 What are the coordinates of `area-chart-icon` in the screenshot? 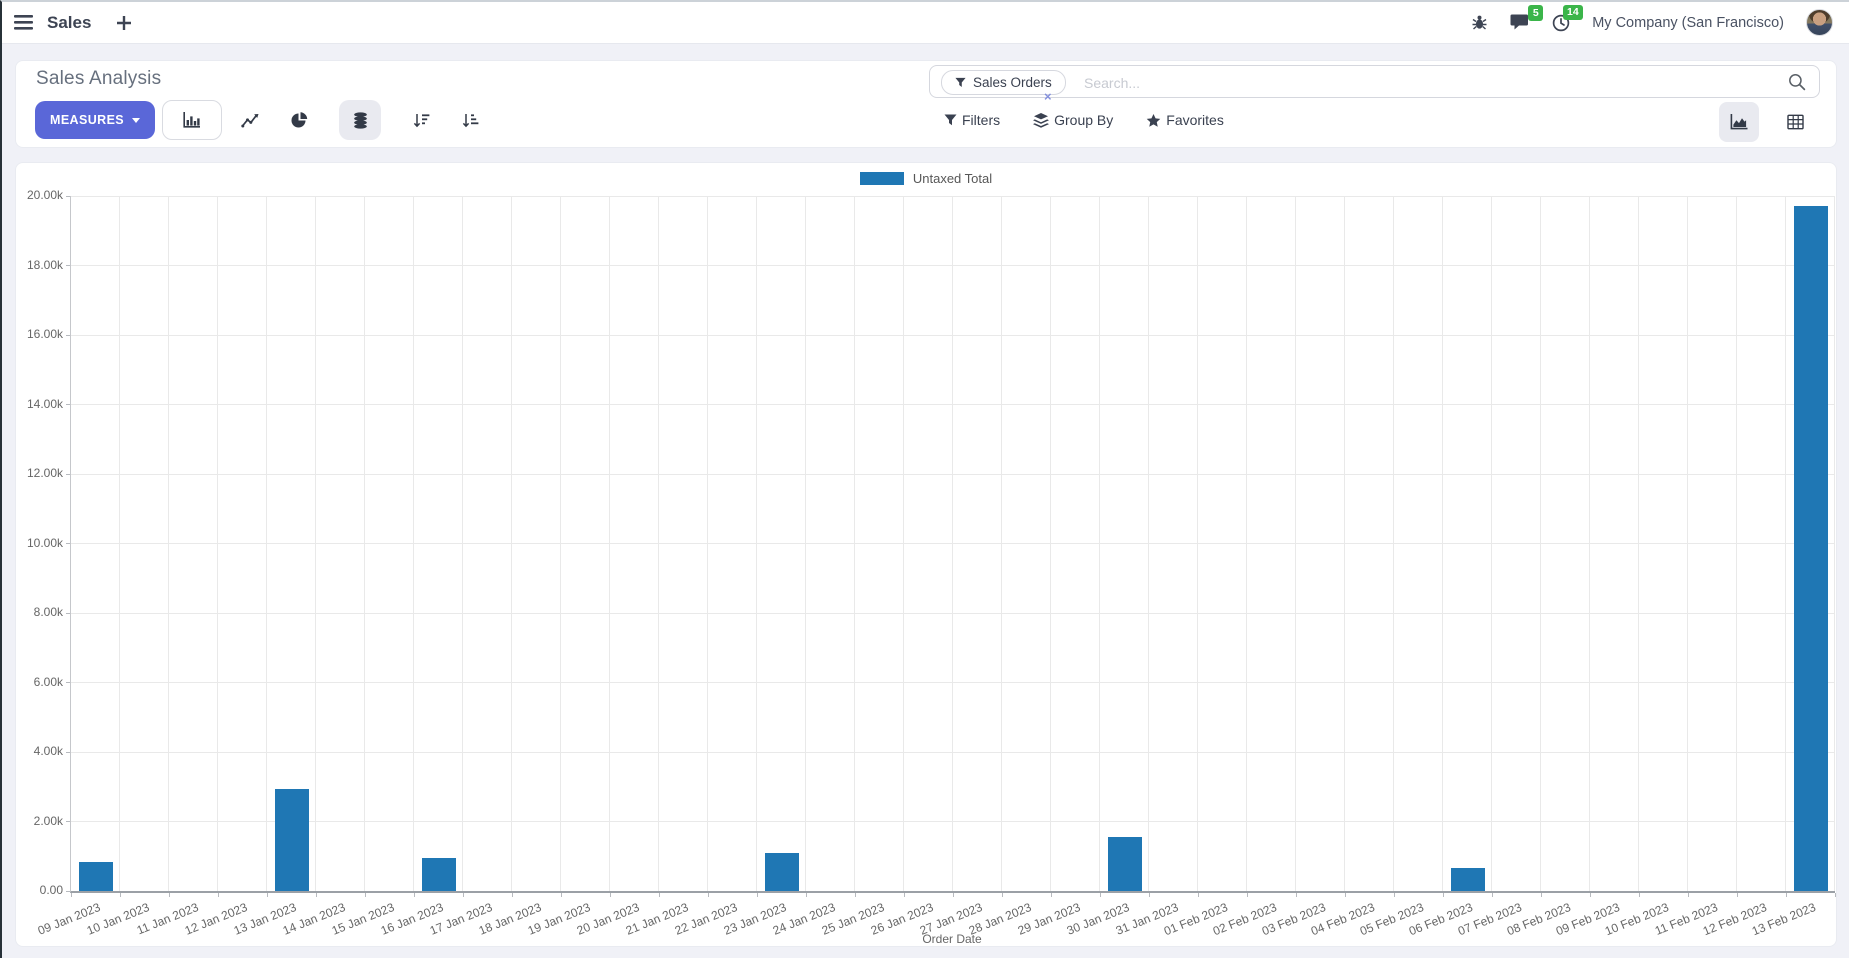 It's located at (1739, 122).